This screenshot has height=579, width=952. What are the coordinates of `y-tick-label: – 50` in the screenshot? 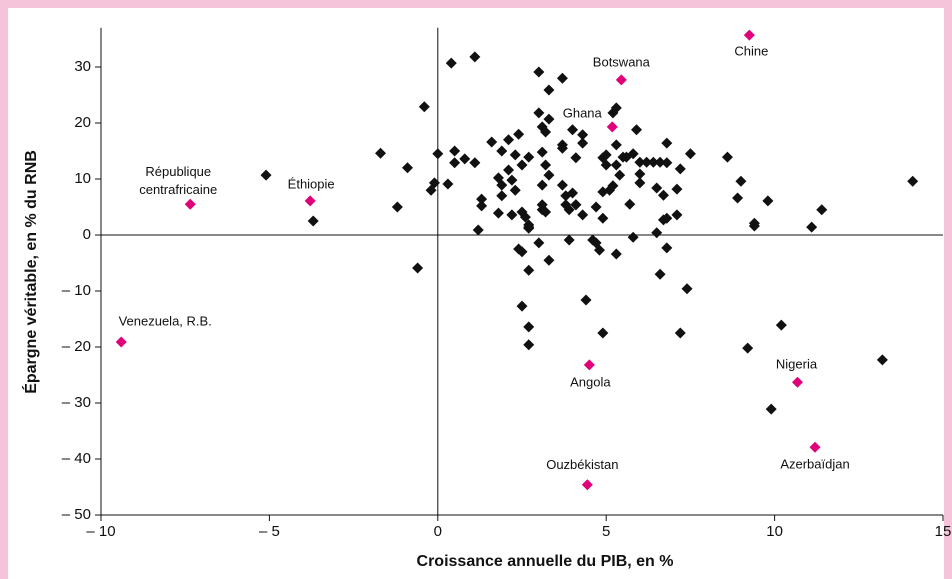 It's located at (76, 514).